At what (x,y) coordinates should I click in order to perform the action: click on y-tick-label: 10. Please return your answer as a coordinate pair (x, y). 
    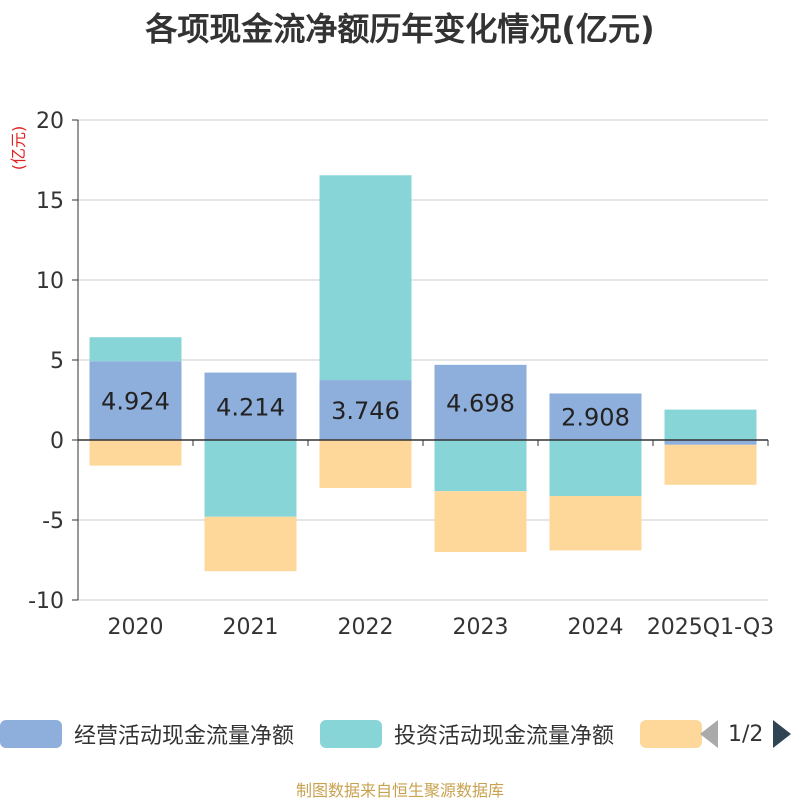
    Looking at the image, I should click on (50, 281).